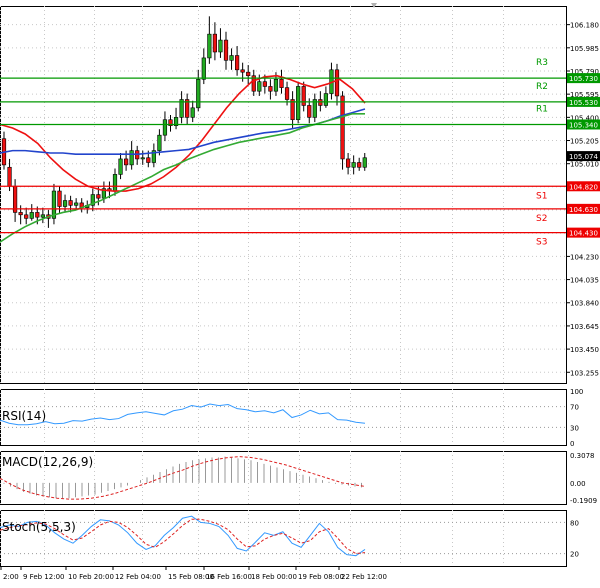 The width and height of the screenshot is (600, 588). What do you see at coordinates (572, 444) in the screenshot?
I see `rsi-tick-label: 0` at bounding box center [572, 444].